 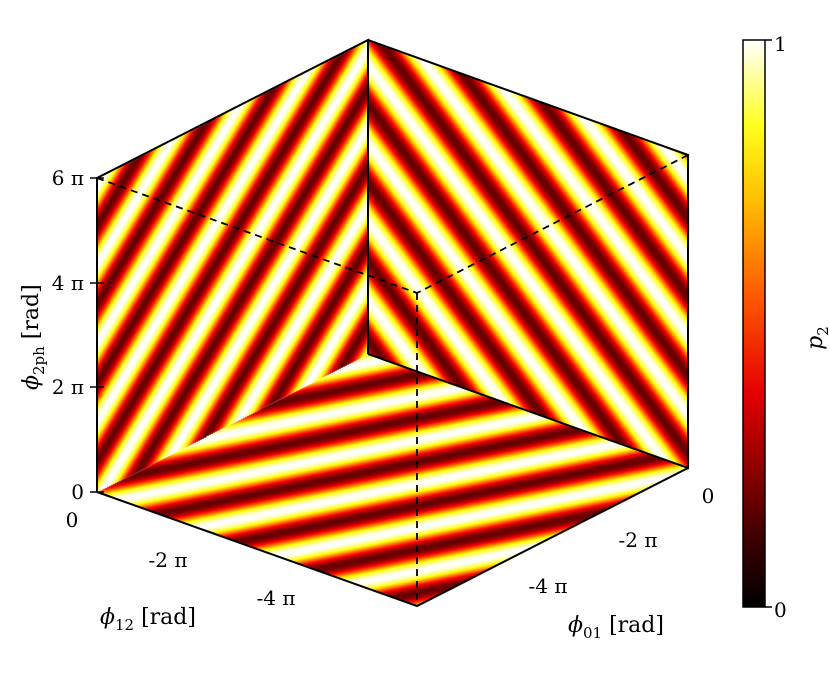 What do you see at coordinates (780, 44) in the screenshot?
I see `colorbar-max-label: 1` at bounding box center [780, 44].